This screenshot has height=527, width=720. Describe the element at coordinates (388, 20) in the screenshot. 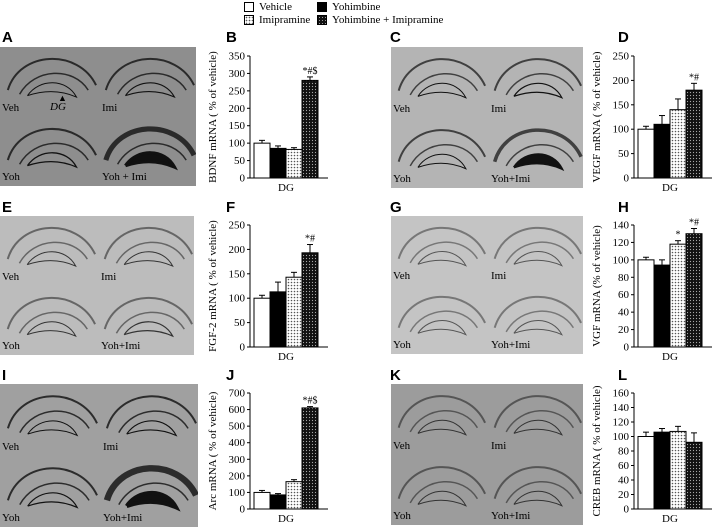

I see `legend-yoh-imi: Yohimbine + Imipramine` at that location.